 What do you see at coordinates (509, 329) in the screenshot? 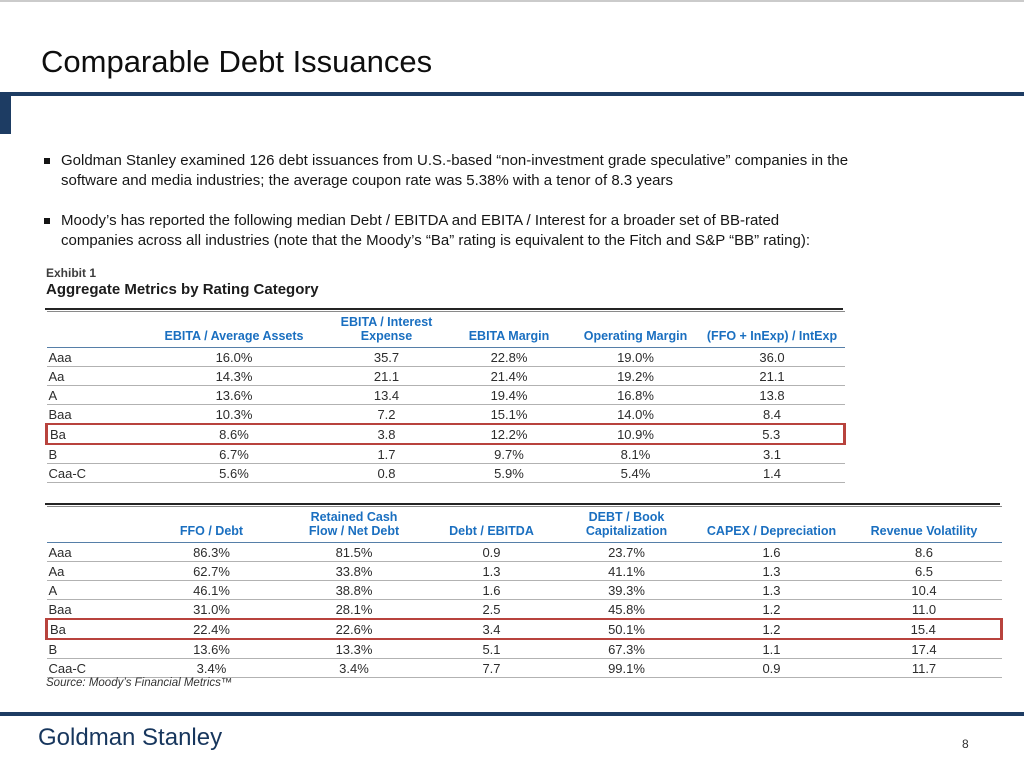
I see `column-header: EBITA Margin` at bounding box center [509, 329].